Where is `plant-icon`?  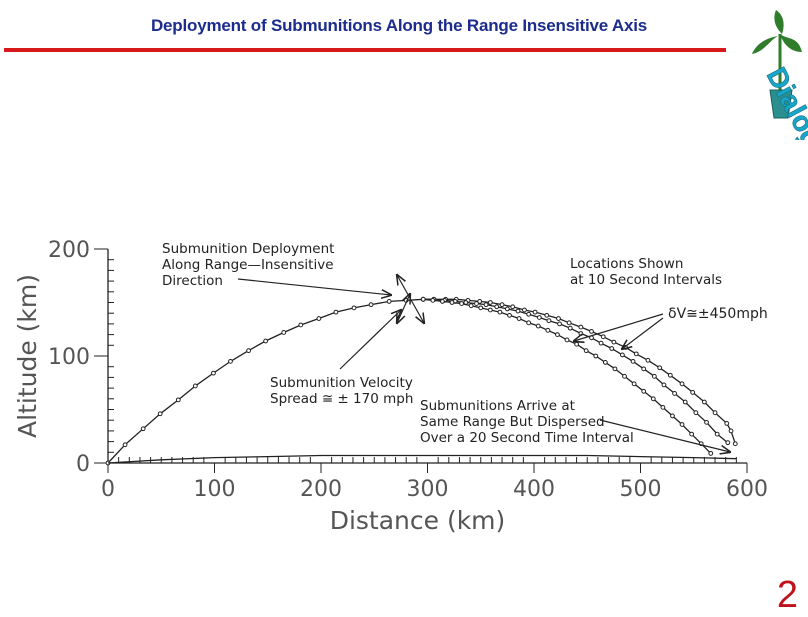 plant-icon is located at coordinates (777, 64).